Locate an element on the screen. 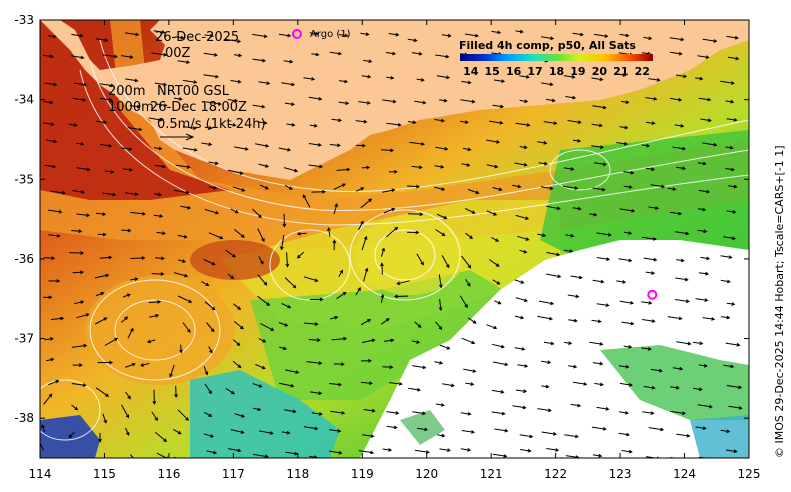 The height and width of the screenshot is (492, 791). contour-label-200m: 200m is located at coordinates (126, 91).